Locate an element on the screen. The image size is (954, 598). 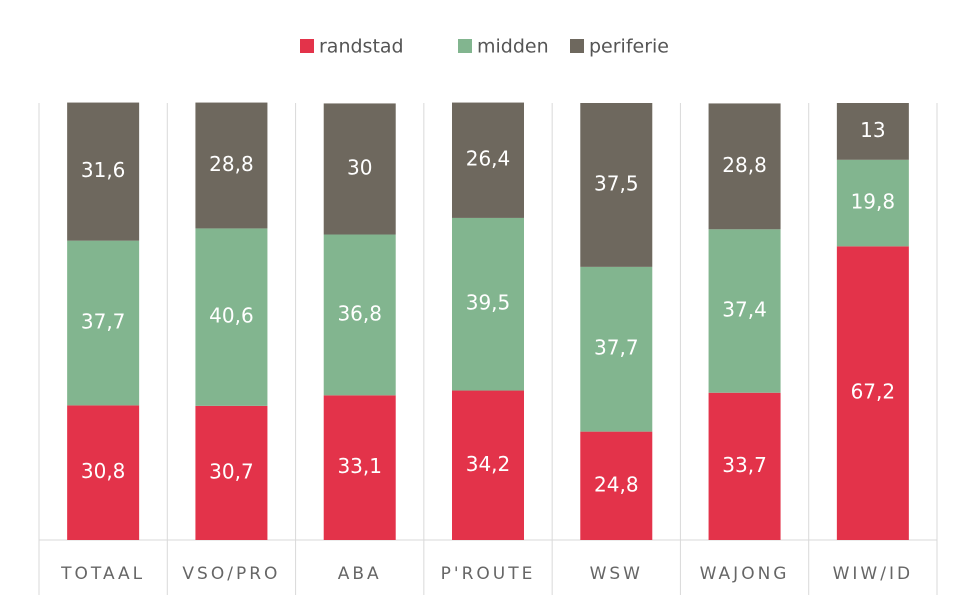
data-label: 40,6 is located at coordinates (231, 316).